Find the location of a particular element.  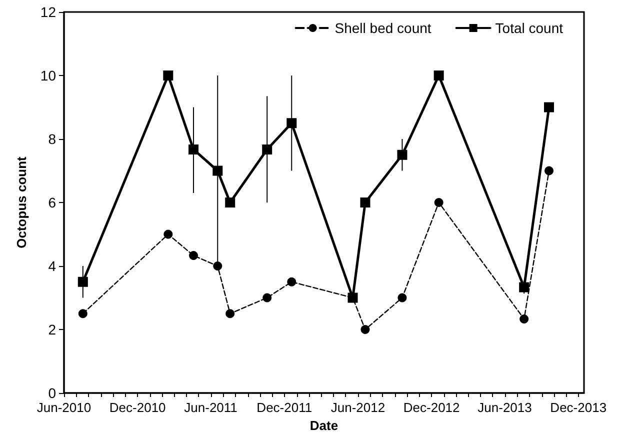

y-tick-label: 6 is located at coordinates (52, 202).